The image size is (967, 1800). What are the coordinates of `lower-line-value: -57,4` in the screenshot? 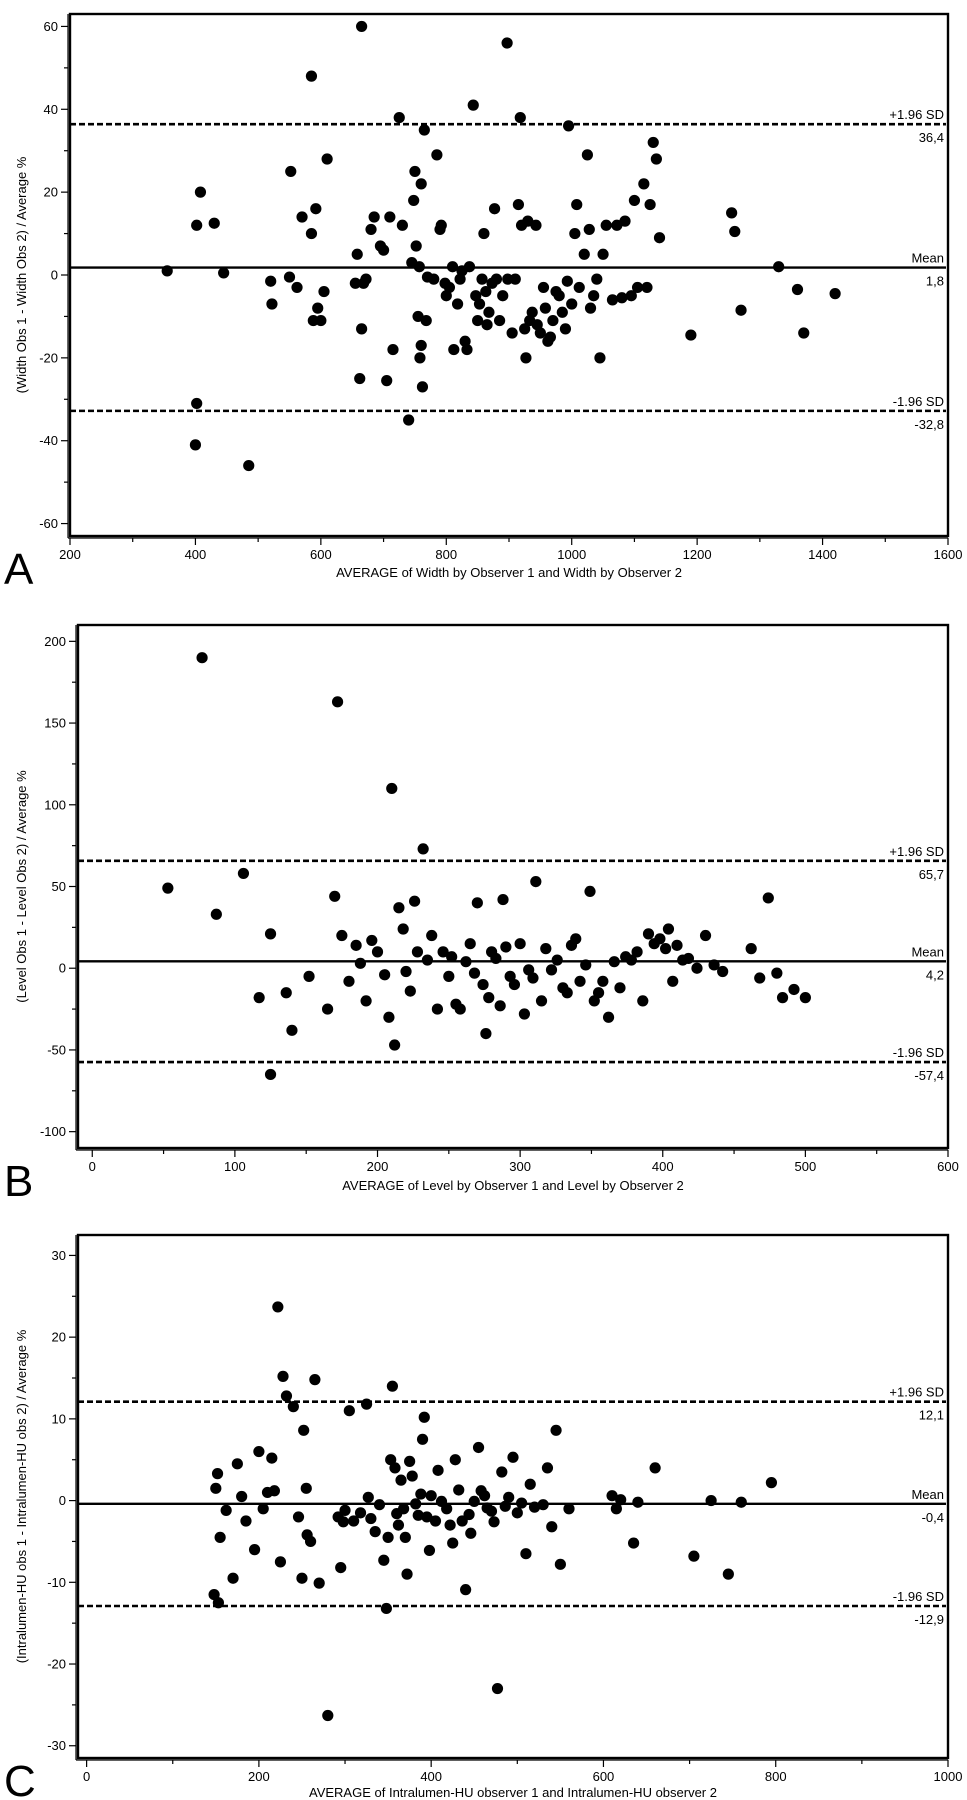 It's located at (929, 1075).